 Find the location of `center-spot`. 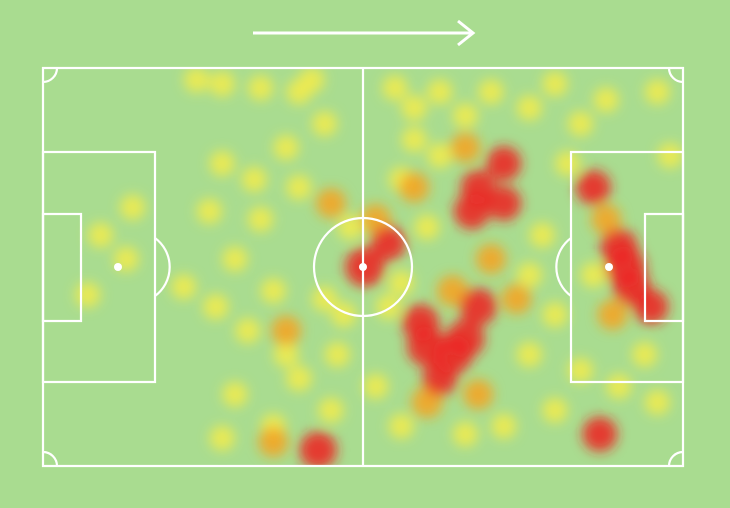

center-spot is located at coordinates (363, 267).